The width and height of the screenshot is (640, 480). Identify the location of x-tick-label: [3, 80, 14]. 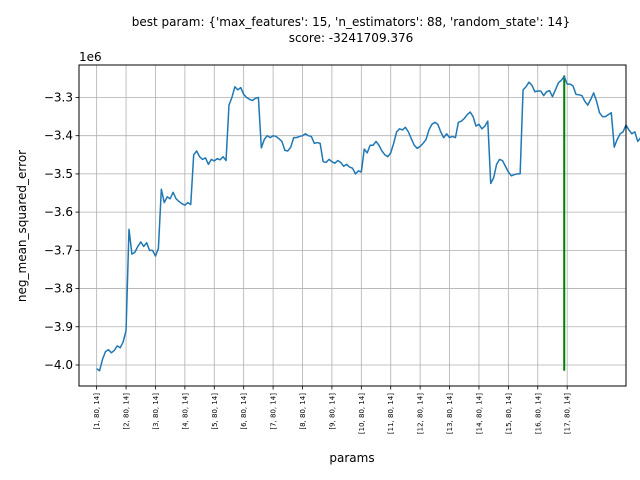
(156, 411).